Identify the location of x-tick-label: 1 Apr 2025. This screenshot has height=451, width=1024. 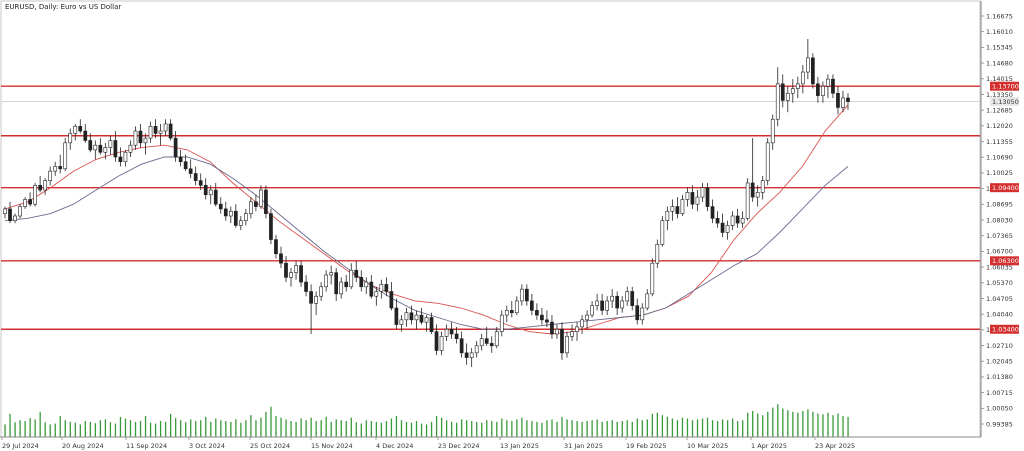
(769, 446).